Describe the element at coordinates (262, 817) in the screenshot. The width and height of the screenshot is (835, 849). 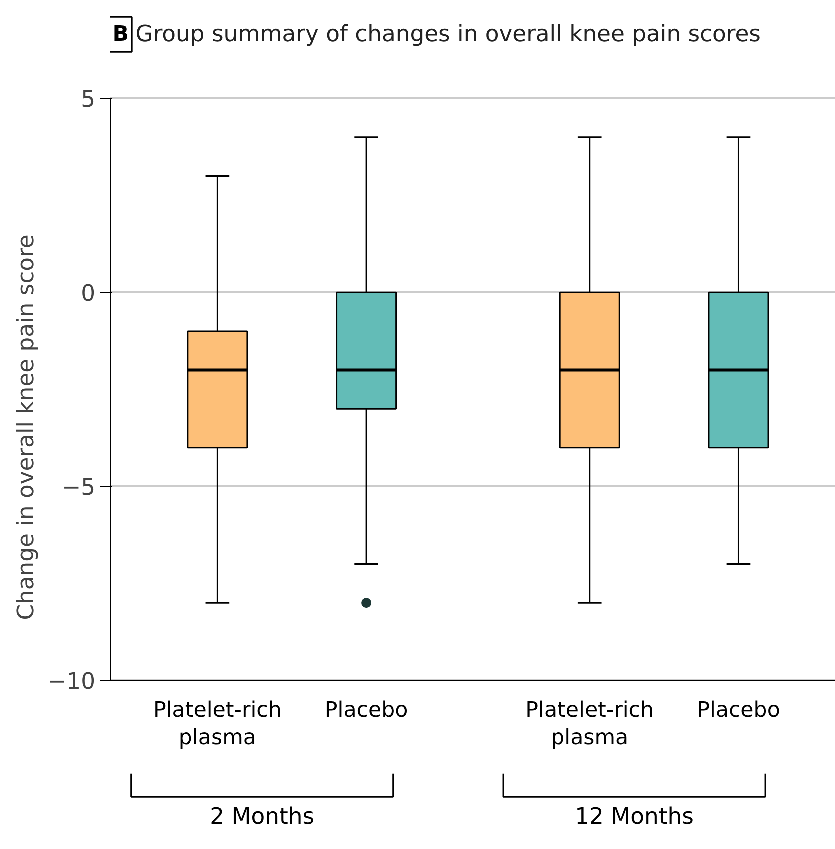
I see `text: 2 Months` at that location.